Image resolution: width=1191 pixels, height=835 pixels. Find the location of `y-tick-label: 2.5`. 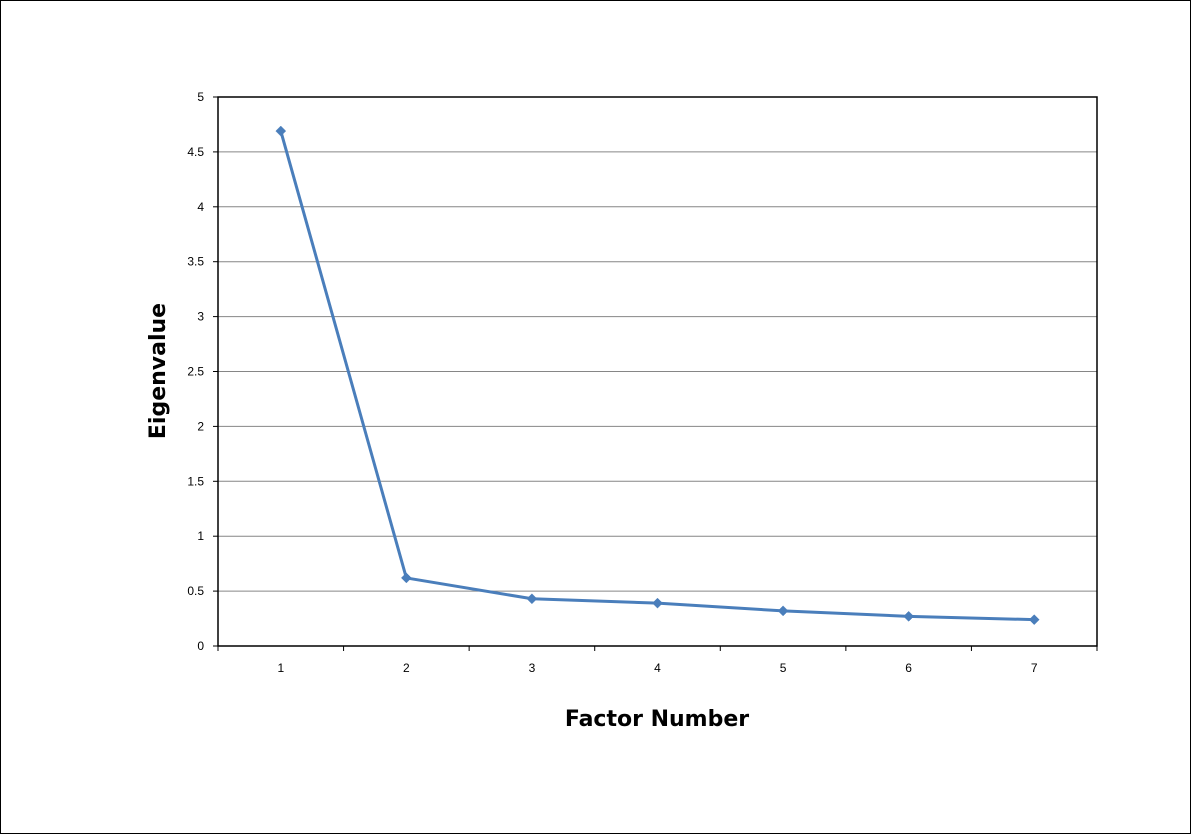

y-tick-label: 2.5 is located at coordinates (195, 372).